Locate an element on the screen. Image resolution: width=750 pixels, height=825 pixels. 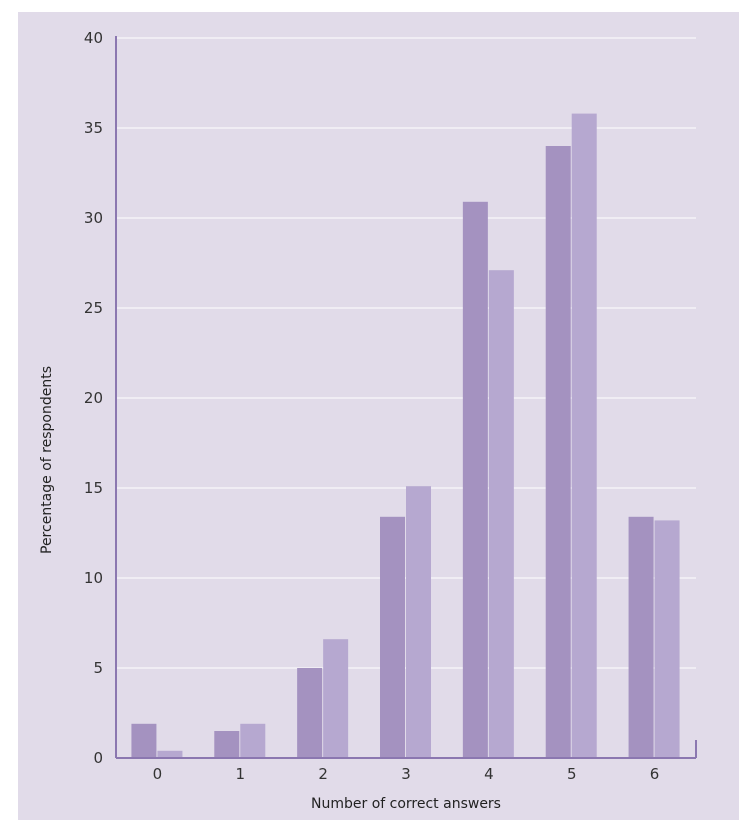
y-tick-label: 10 is located at coordinates (93, 578).